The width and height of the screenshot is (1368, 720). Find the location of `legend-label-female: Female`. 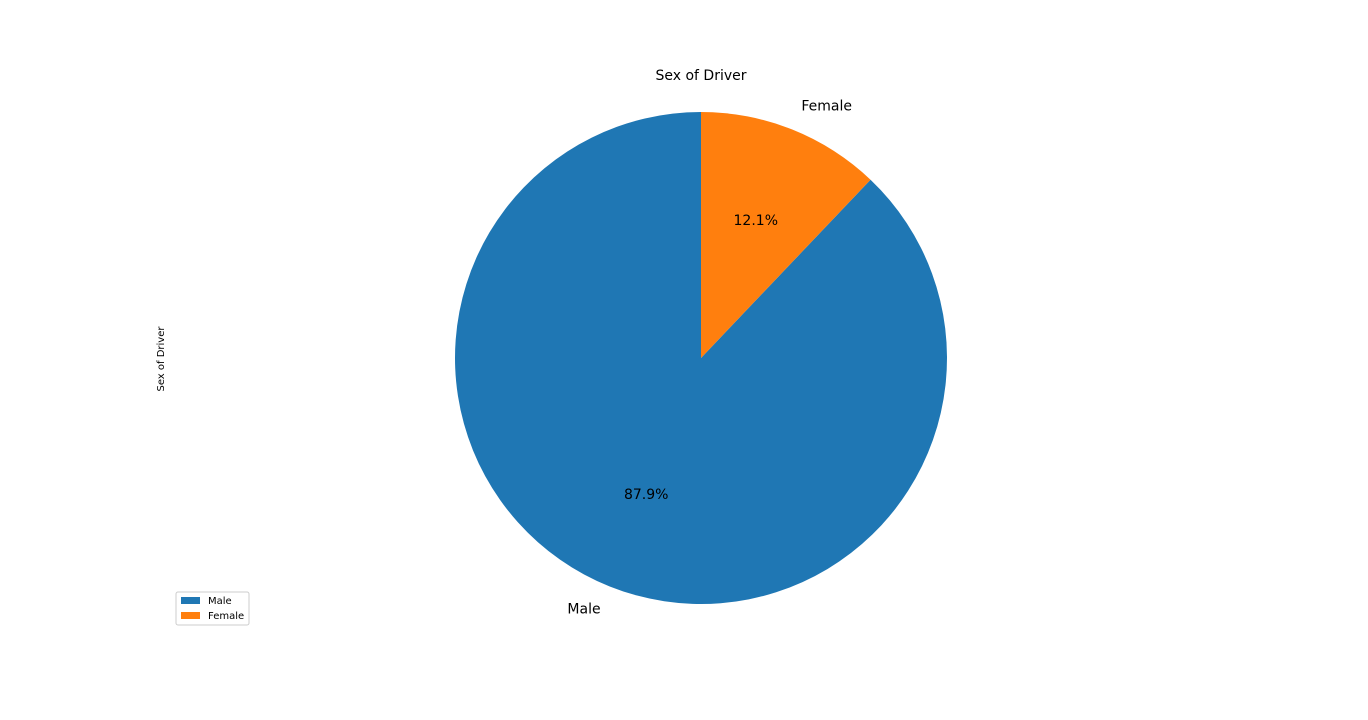

legend-label-female: Female is located at coordinates (226, 616).